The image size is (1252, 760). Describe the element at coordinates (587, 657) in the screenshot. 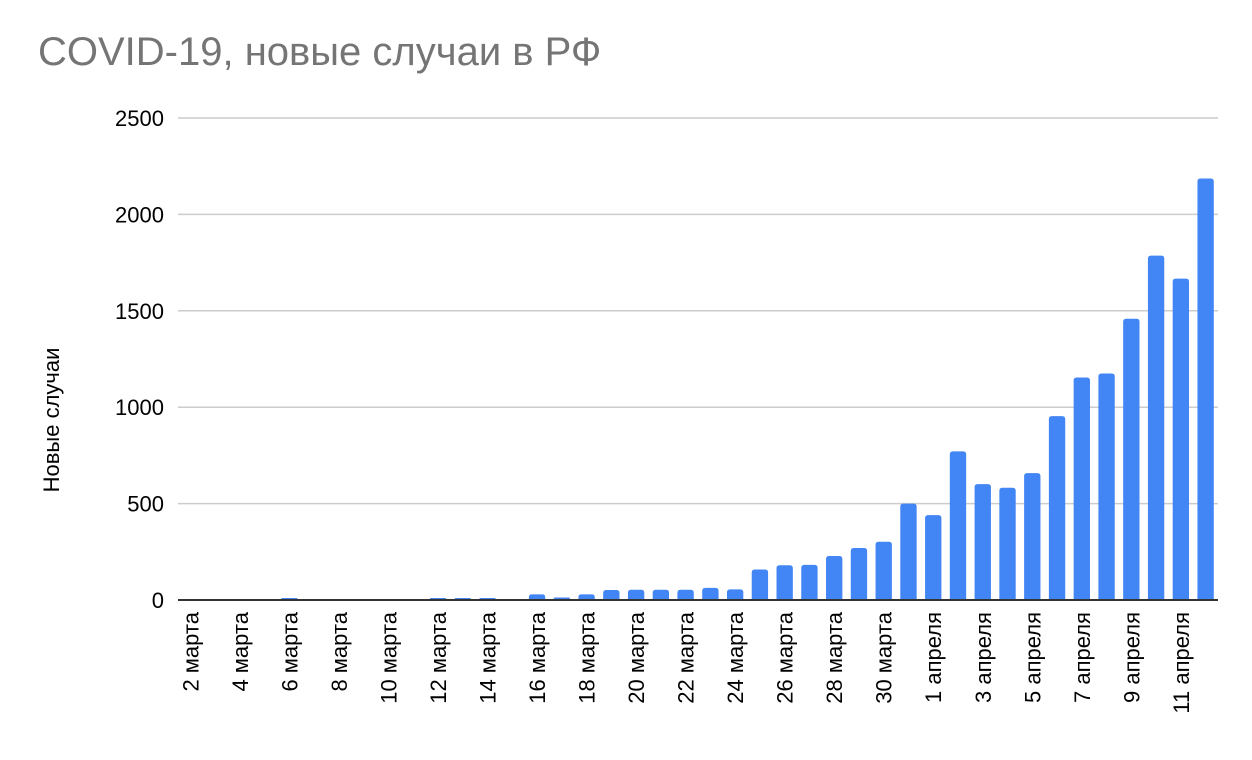

I see `x-tick-label: 18 марта` at that location.